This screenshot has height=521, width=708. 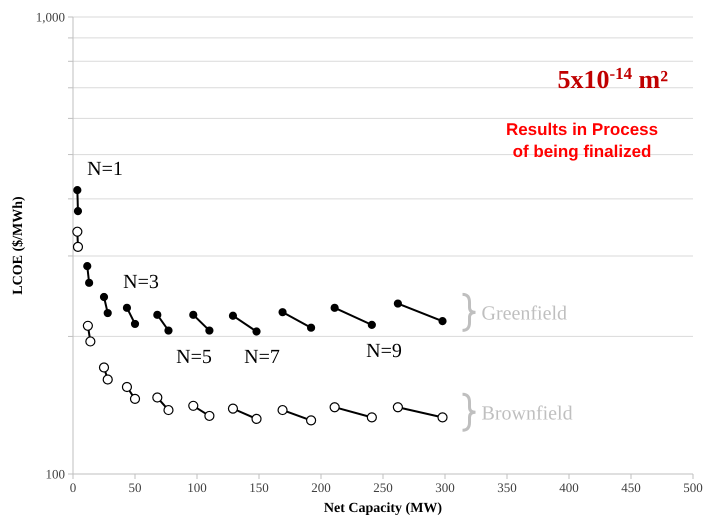 What do you see at coordinates (262, 357) in the screenshot?
I see `annotation: N=7` at bounding box center [262, 357].